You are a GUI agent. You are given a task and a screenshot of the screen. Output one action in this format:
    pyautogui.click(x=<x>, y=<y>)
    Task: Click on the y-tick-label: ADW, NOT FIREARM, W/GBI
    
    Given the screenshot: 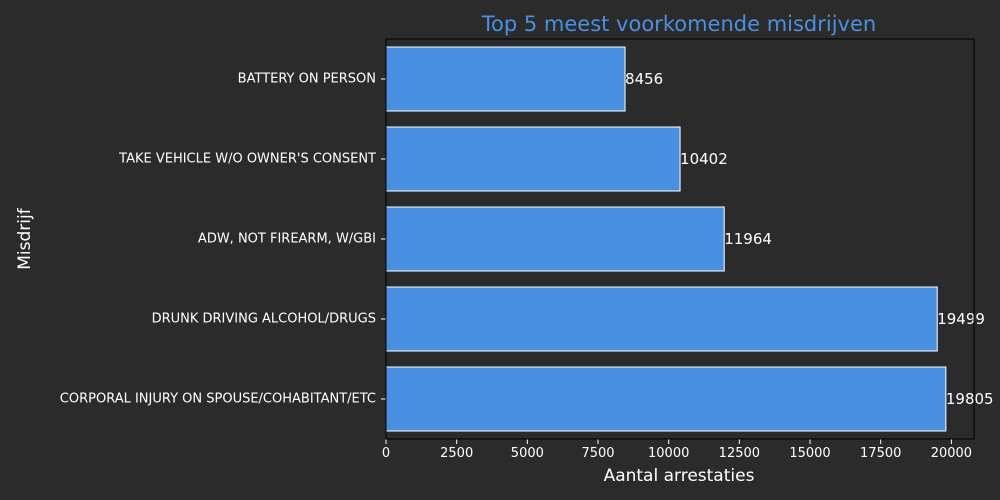 What is the action you would take?
    pyautogui.click(x=287, y=239)
    